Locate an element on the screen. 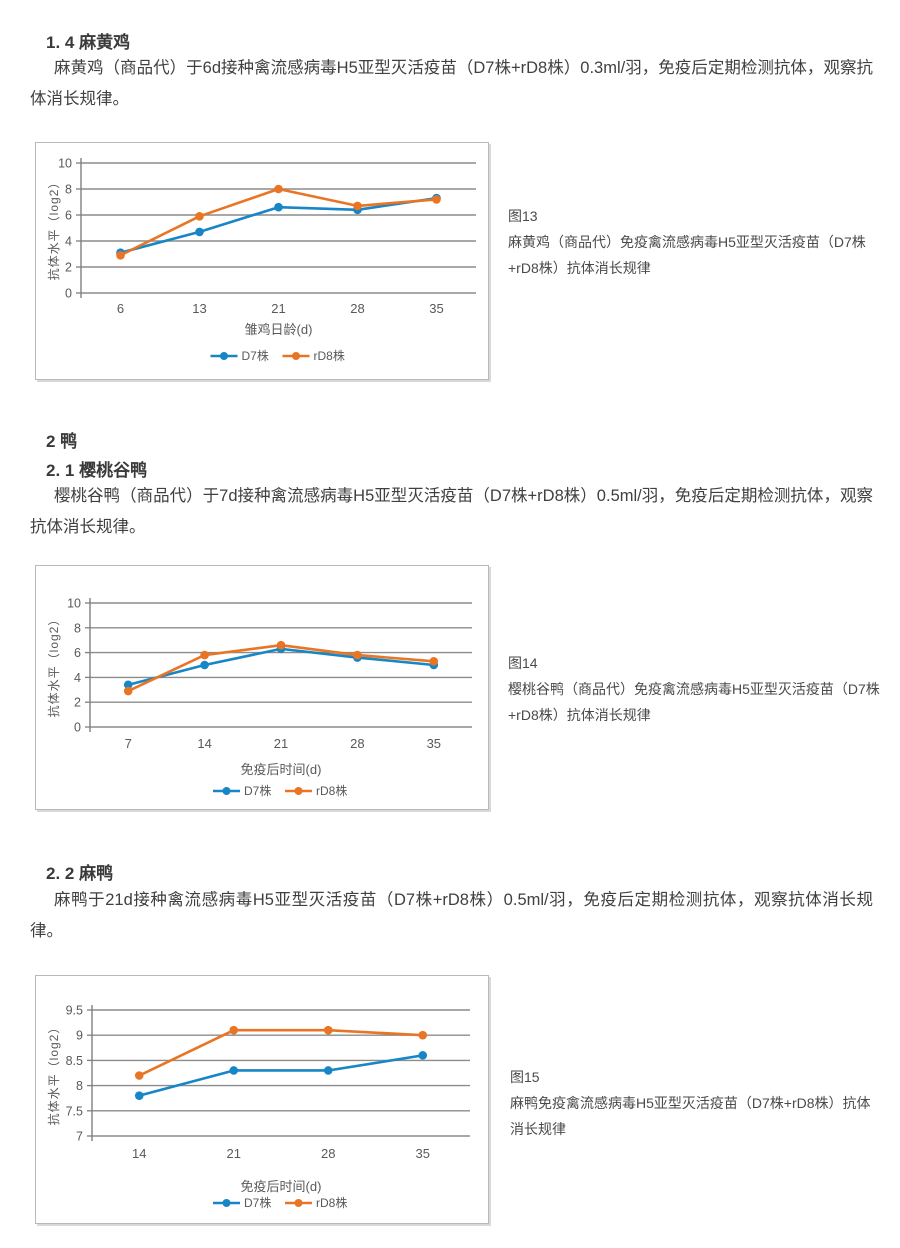  svg-text: 7.5 is located at coordinates (74, 1111).